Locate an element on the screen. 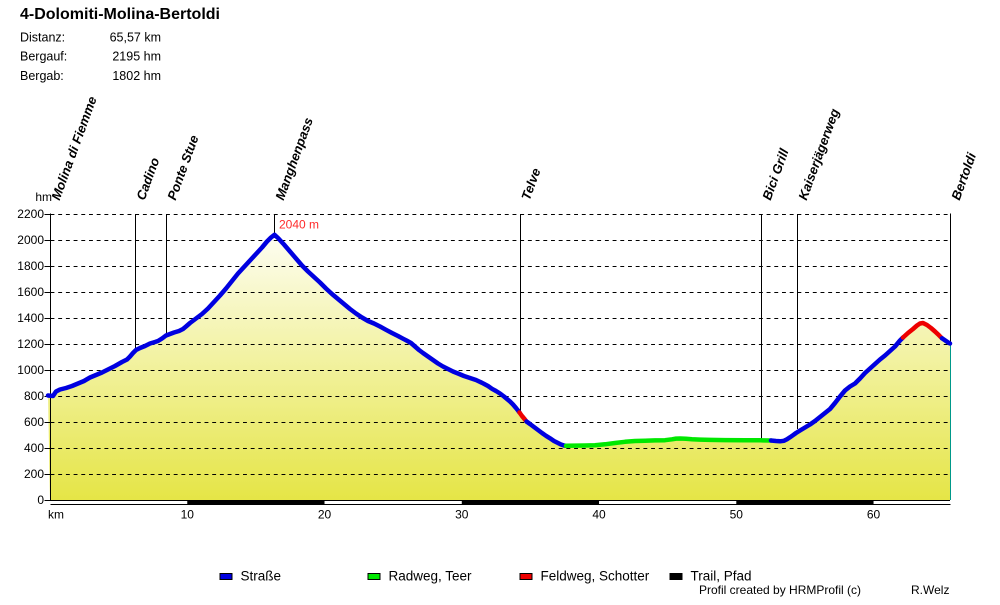  svg-text: 50 is located at coordinates (737, 515).